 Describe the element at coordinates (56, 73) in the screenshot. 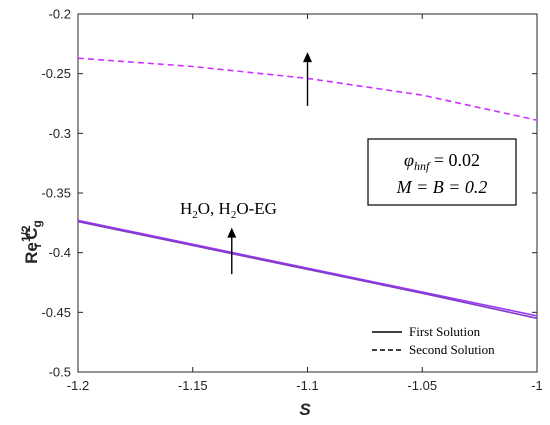

I see `y-tick-label: -0.25` at that location.